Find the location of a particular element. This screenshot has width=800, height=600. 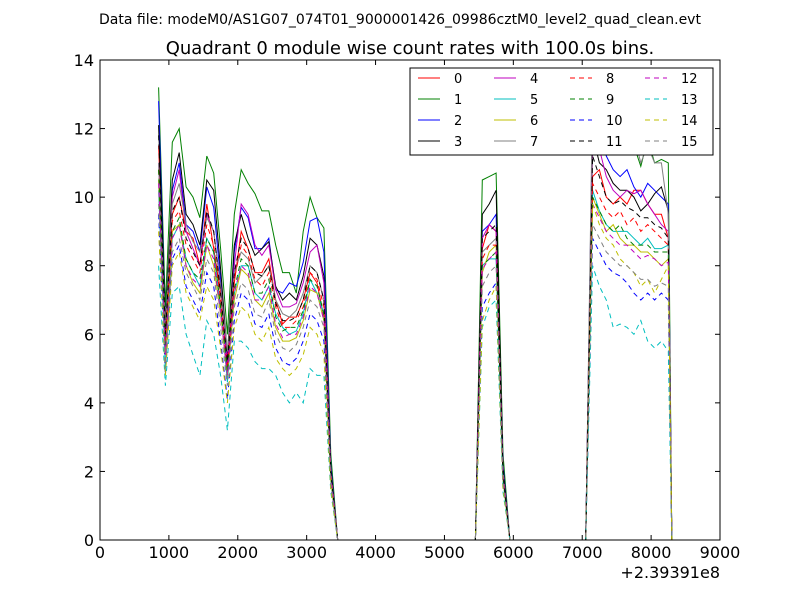

legend-label-12: 12 is located at coordinates (689, 79).